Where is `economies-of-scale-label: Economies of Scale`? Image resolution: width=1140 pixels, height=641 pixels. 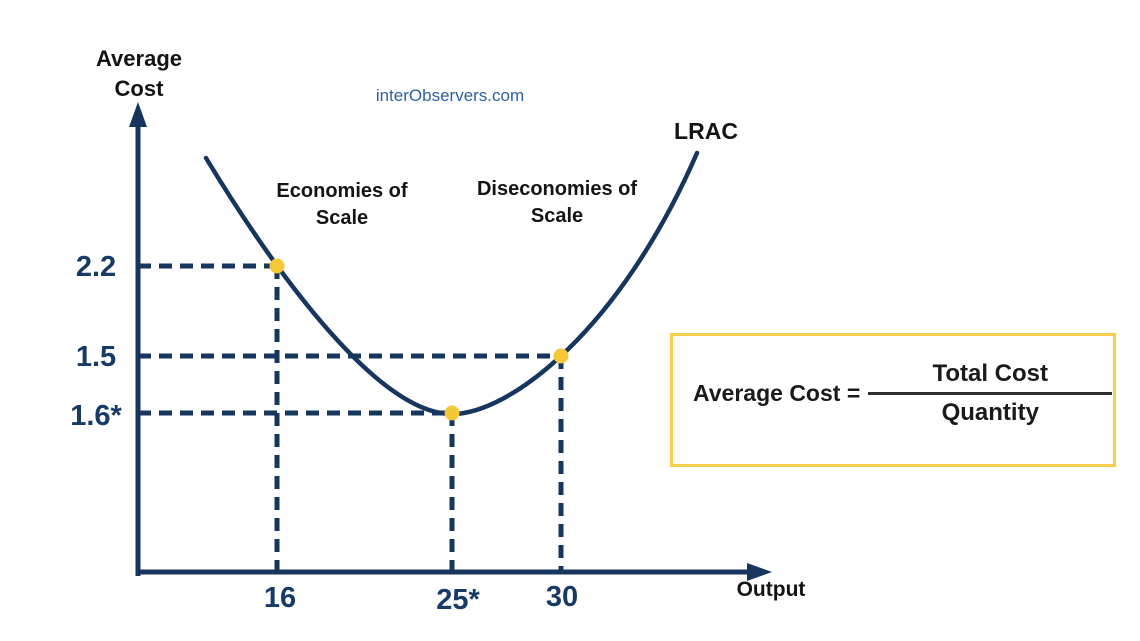
economies-of-scale-label: Economies of Scale is located at coordinates (342, 205).